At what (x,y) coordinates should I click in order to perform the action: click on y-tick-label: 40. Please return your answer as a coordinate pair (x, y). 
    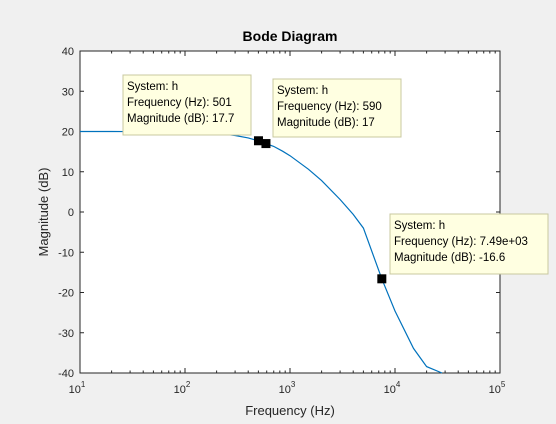
    Looking at the image, I should click on (68, 52).